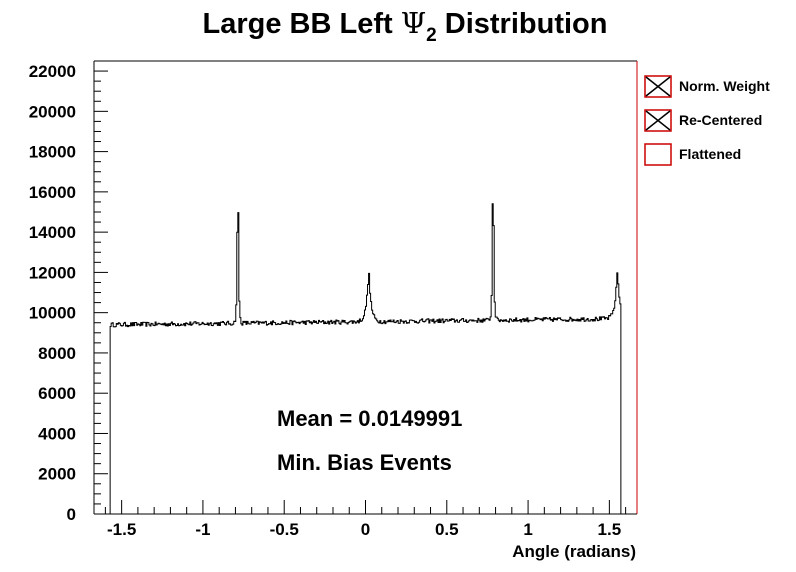  What do you see at coordinates (121, 529) in the screenshot?
I see `x-tick-label: -1.5` at bounding box center [121, 529].